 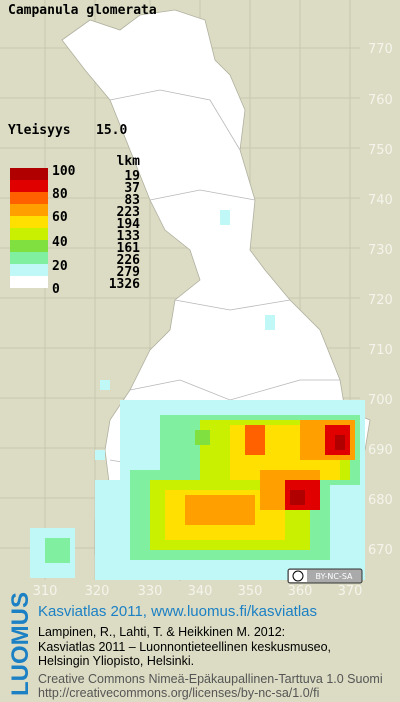 I want to click on scale-label: 0, so click(x=56, y=289).